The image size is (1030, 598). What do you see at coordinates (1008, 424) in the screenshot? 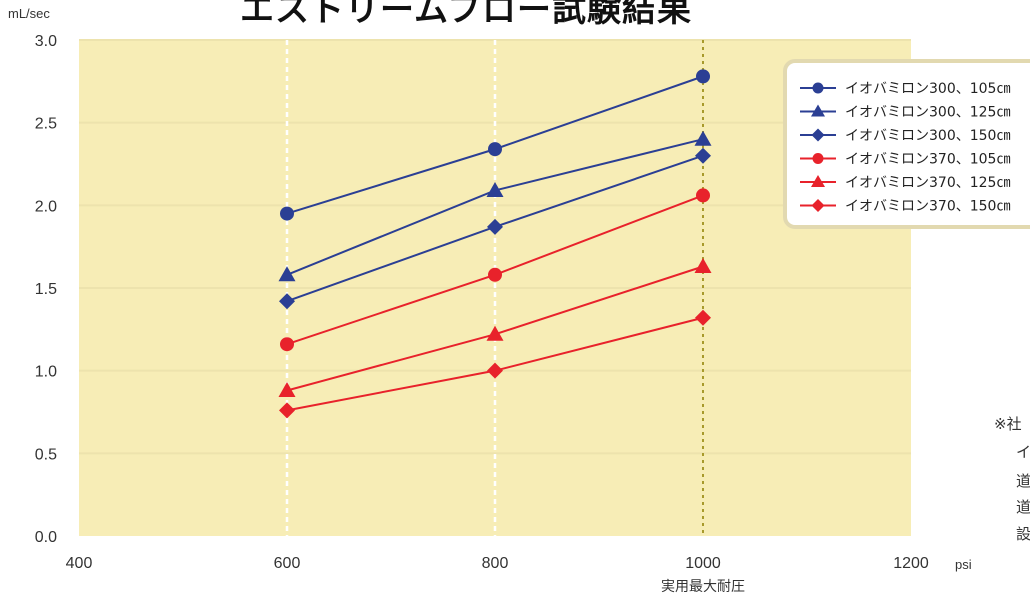
I see `side-note-line: ※社` at bounding box center [1008, 424].